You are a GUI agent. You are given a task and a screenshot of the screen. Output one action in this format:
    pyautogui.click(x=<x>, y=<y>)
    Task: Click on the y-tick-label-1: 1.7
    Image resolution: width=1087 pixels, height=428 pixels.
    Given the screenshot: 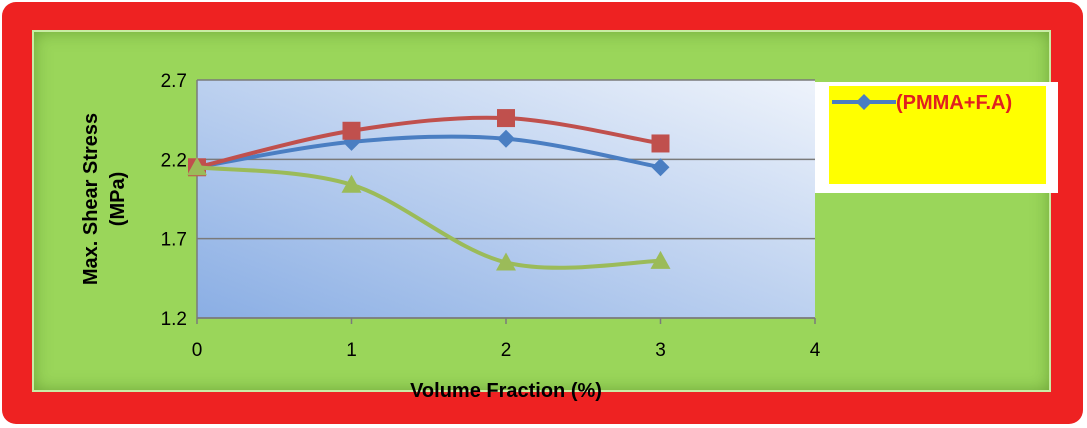 What is the action you would take?
    pyautogui.click(x=174, y=240)
    